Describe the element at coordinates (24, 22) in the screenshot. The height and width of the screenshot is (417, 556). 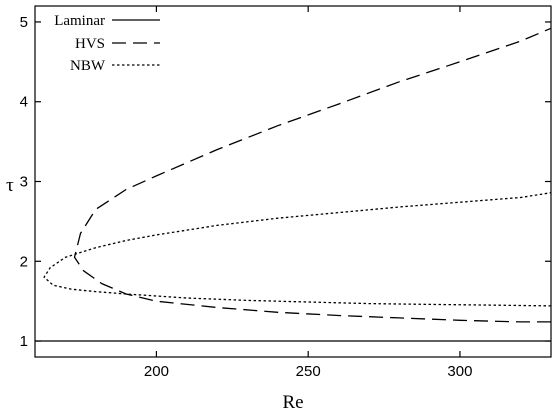
I see `y-tick-label: 5` at that location.